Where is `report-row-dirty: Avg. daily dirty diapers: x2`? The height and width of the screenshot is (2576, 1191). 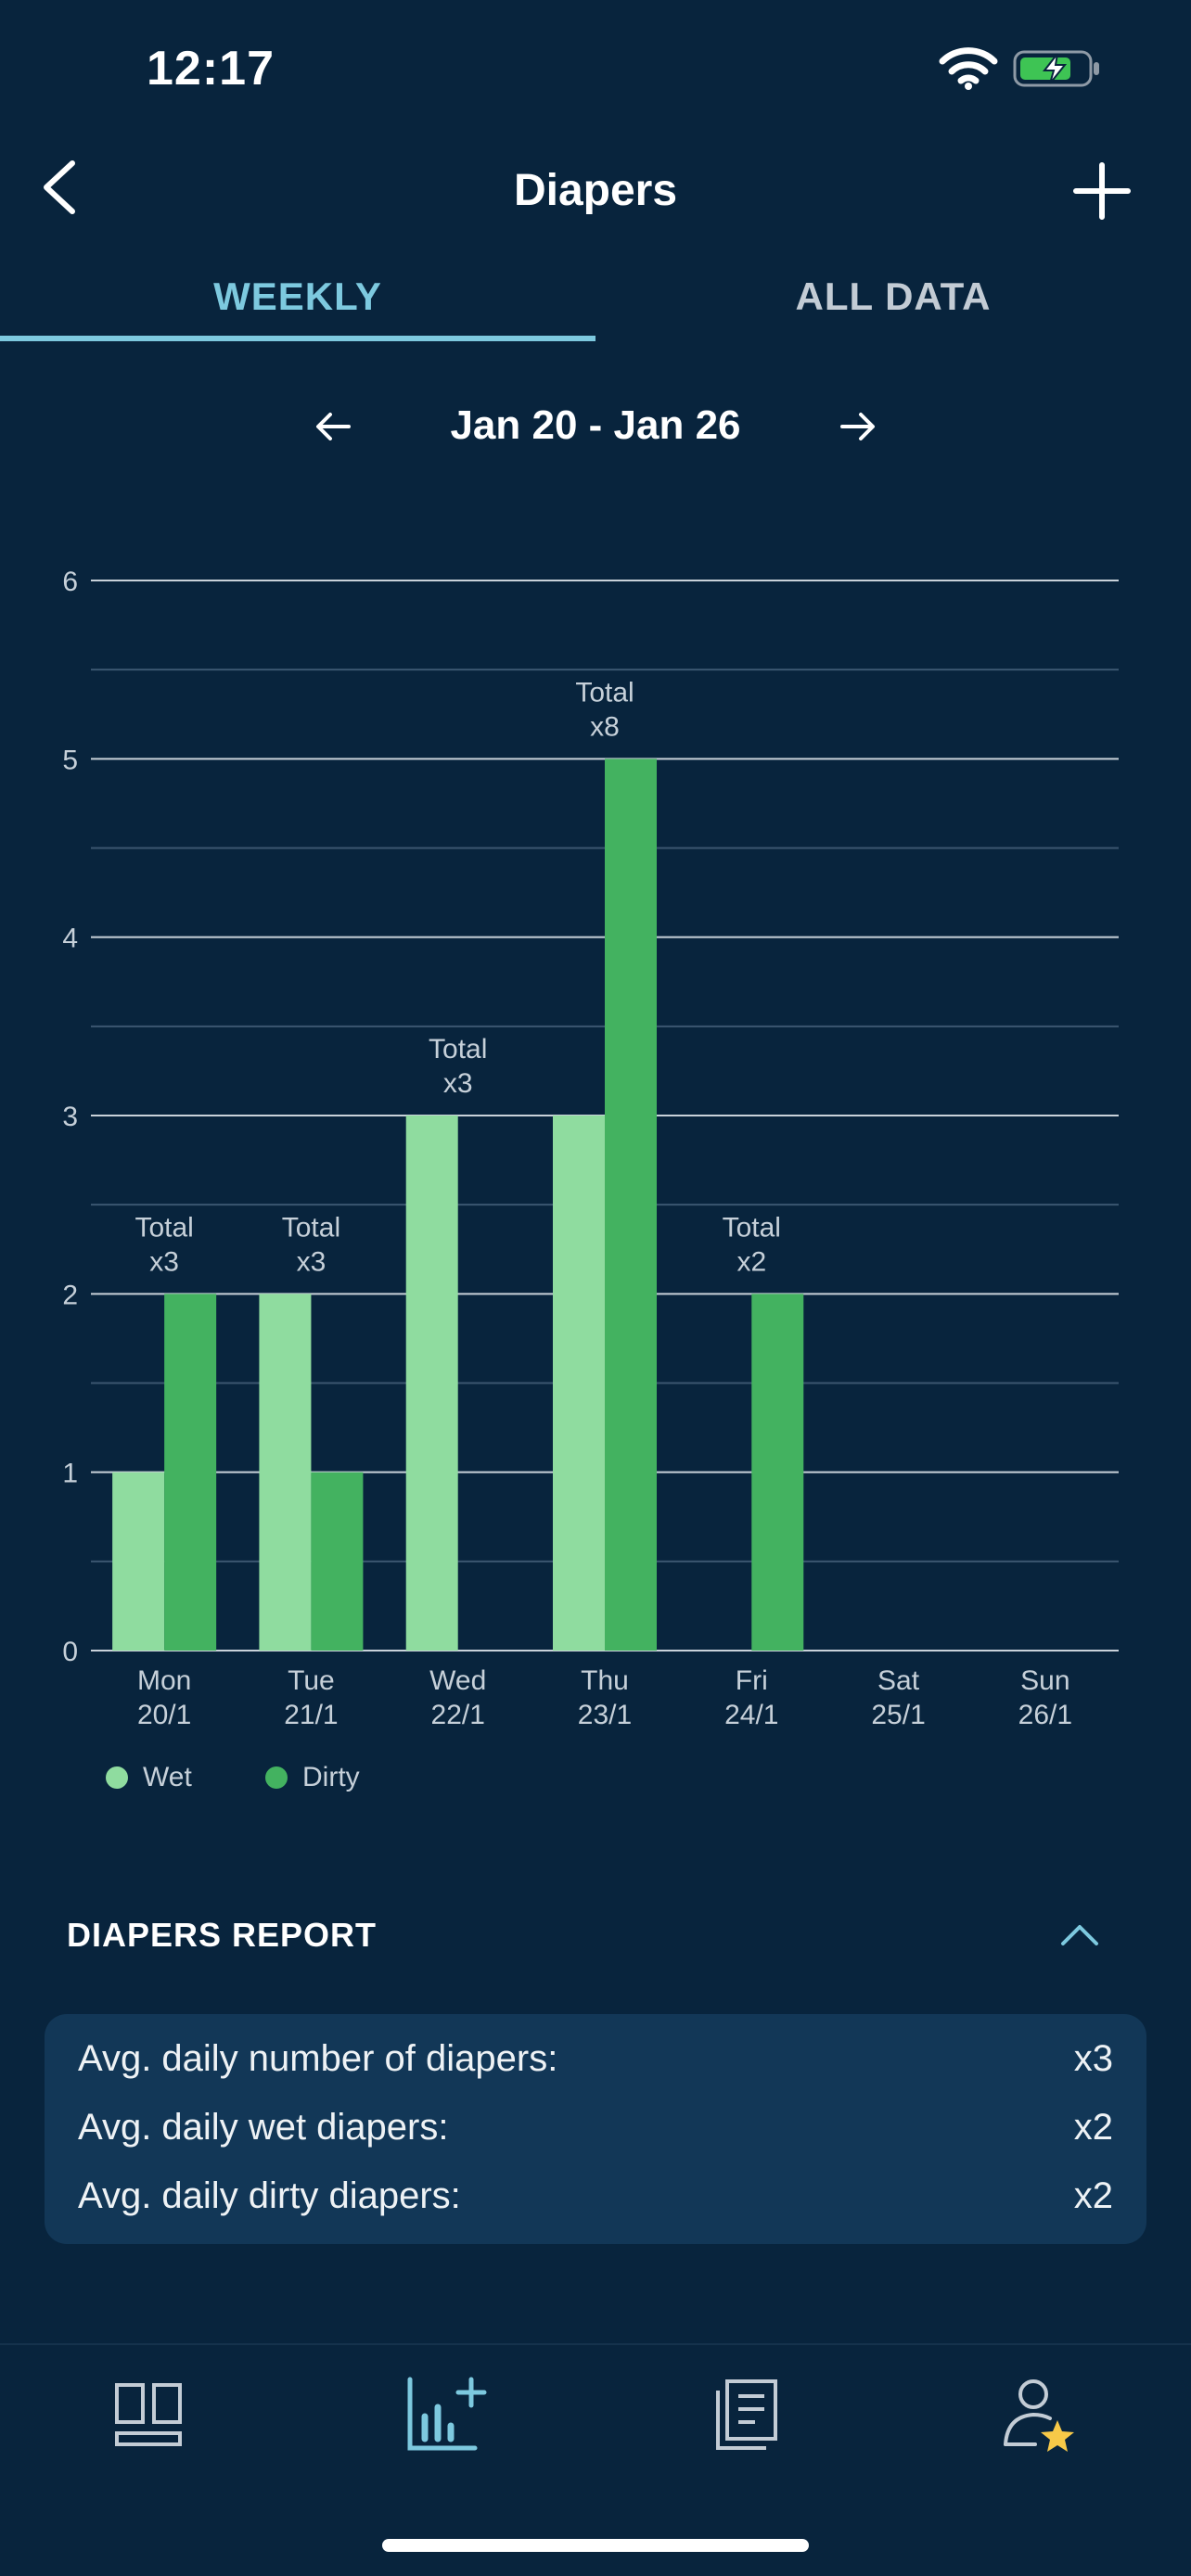 report-row-dirty: Avg. daily dirty diapers: x2 is located at coordinates (595, 2196).